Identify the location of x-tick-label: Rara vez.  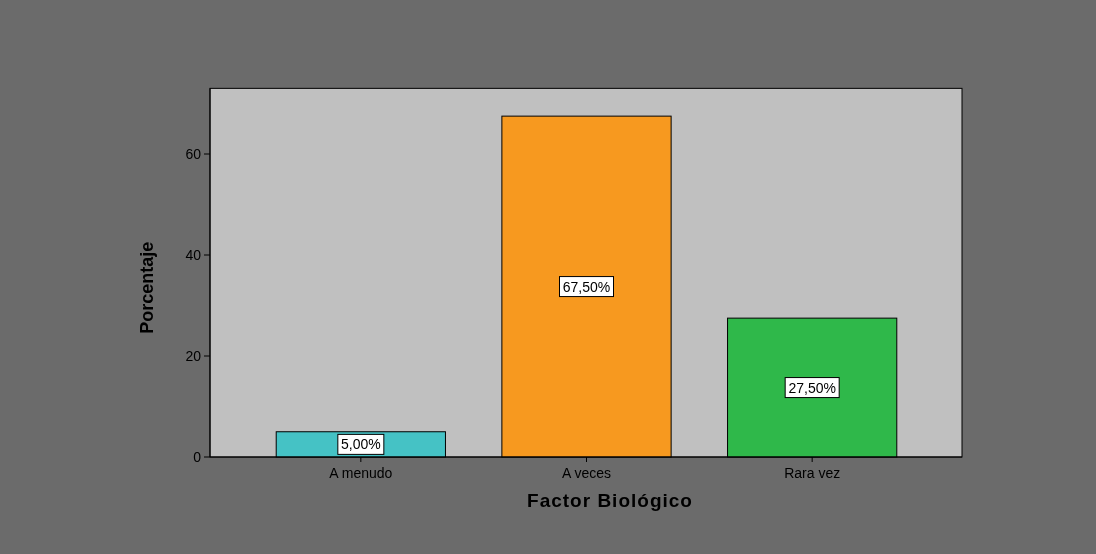
(812, 473).